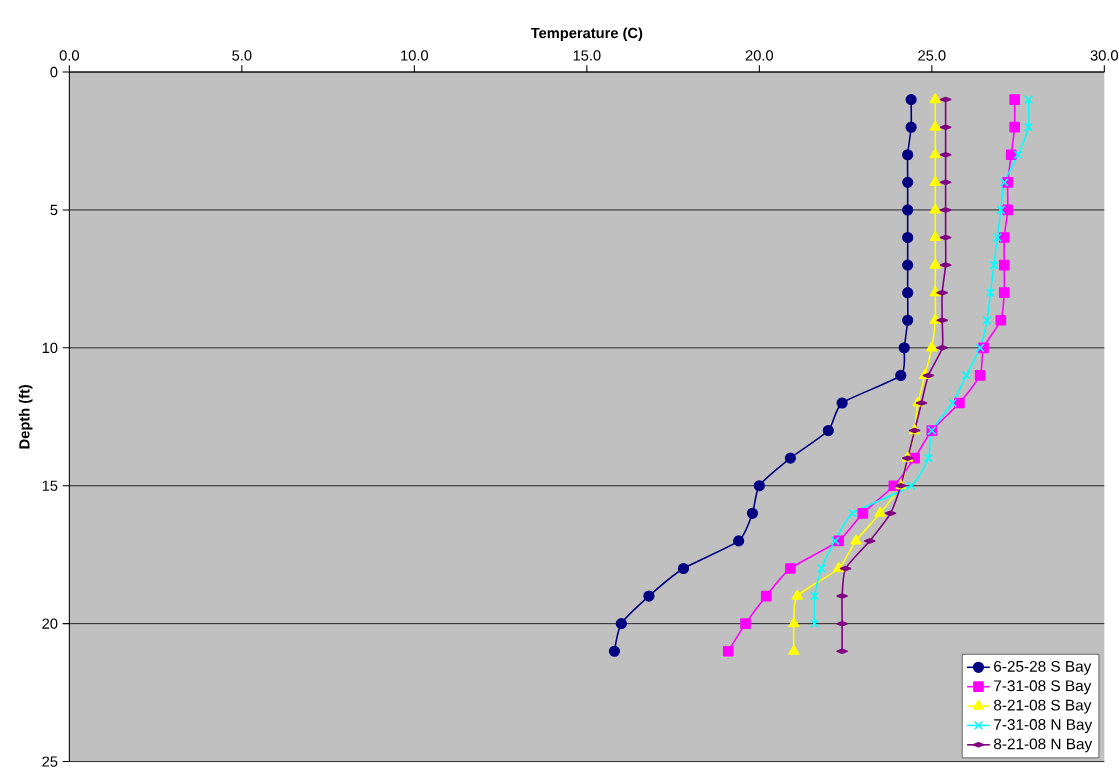 Image resolution: width=1119 pixels, height=770 pixels. I want to click on y-tick-label: 5, so click(54, 210).